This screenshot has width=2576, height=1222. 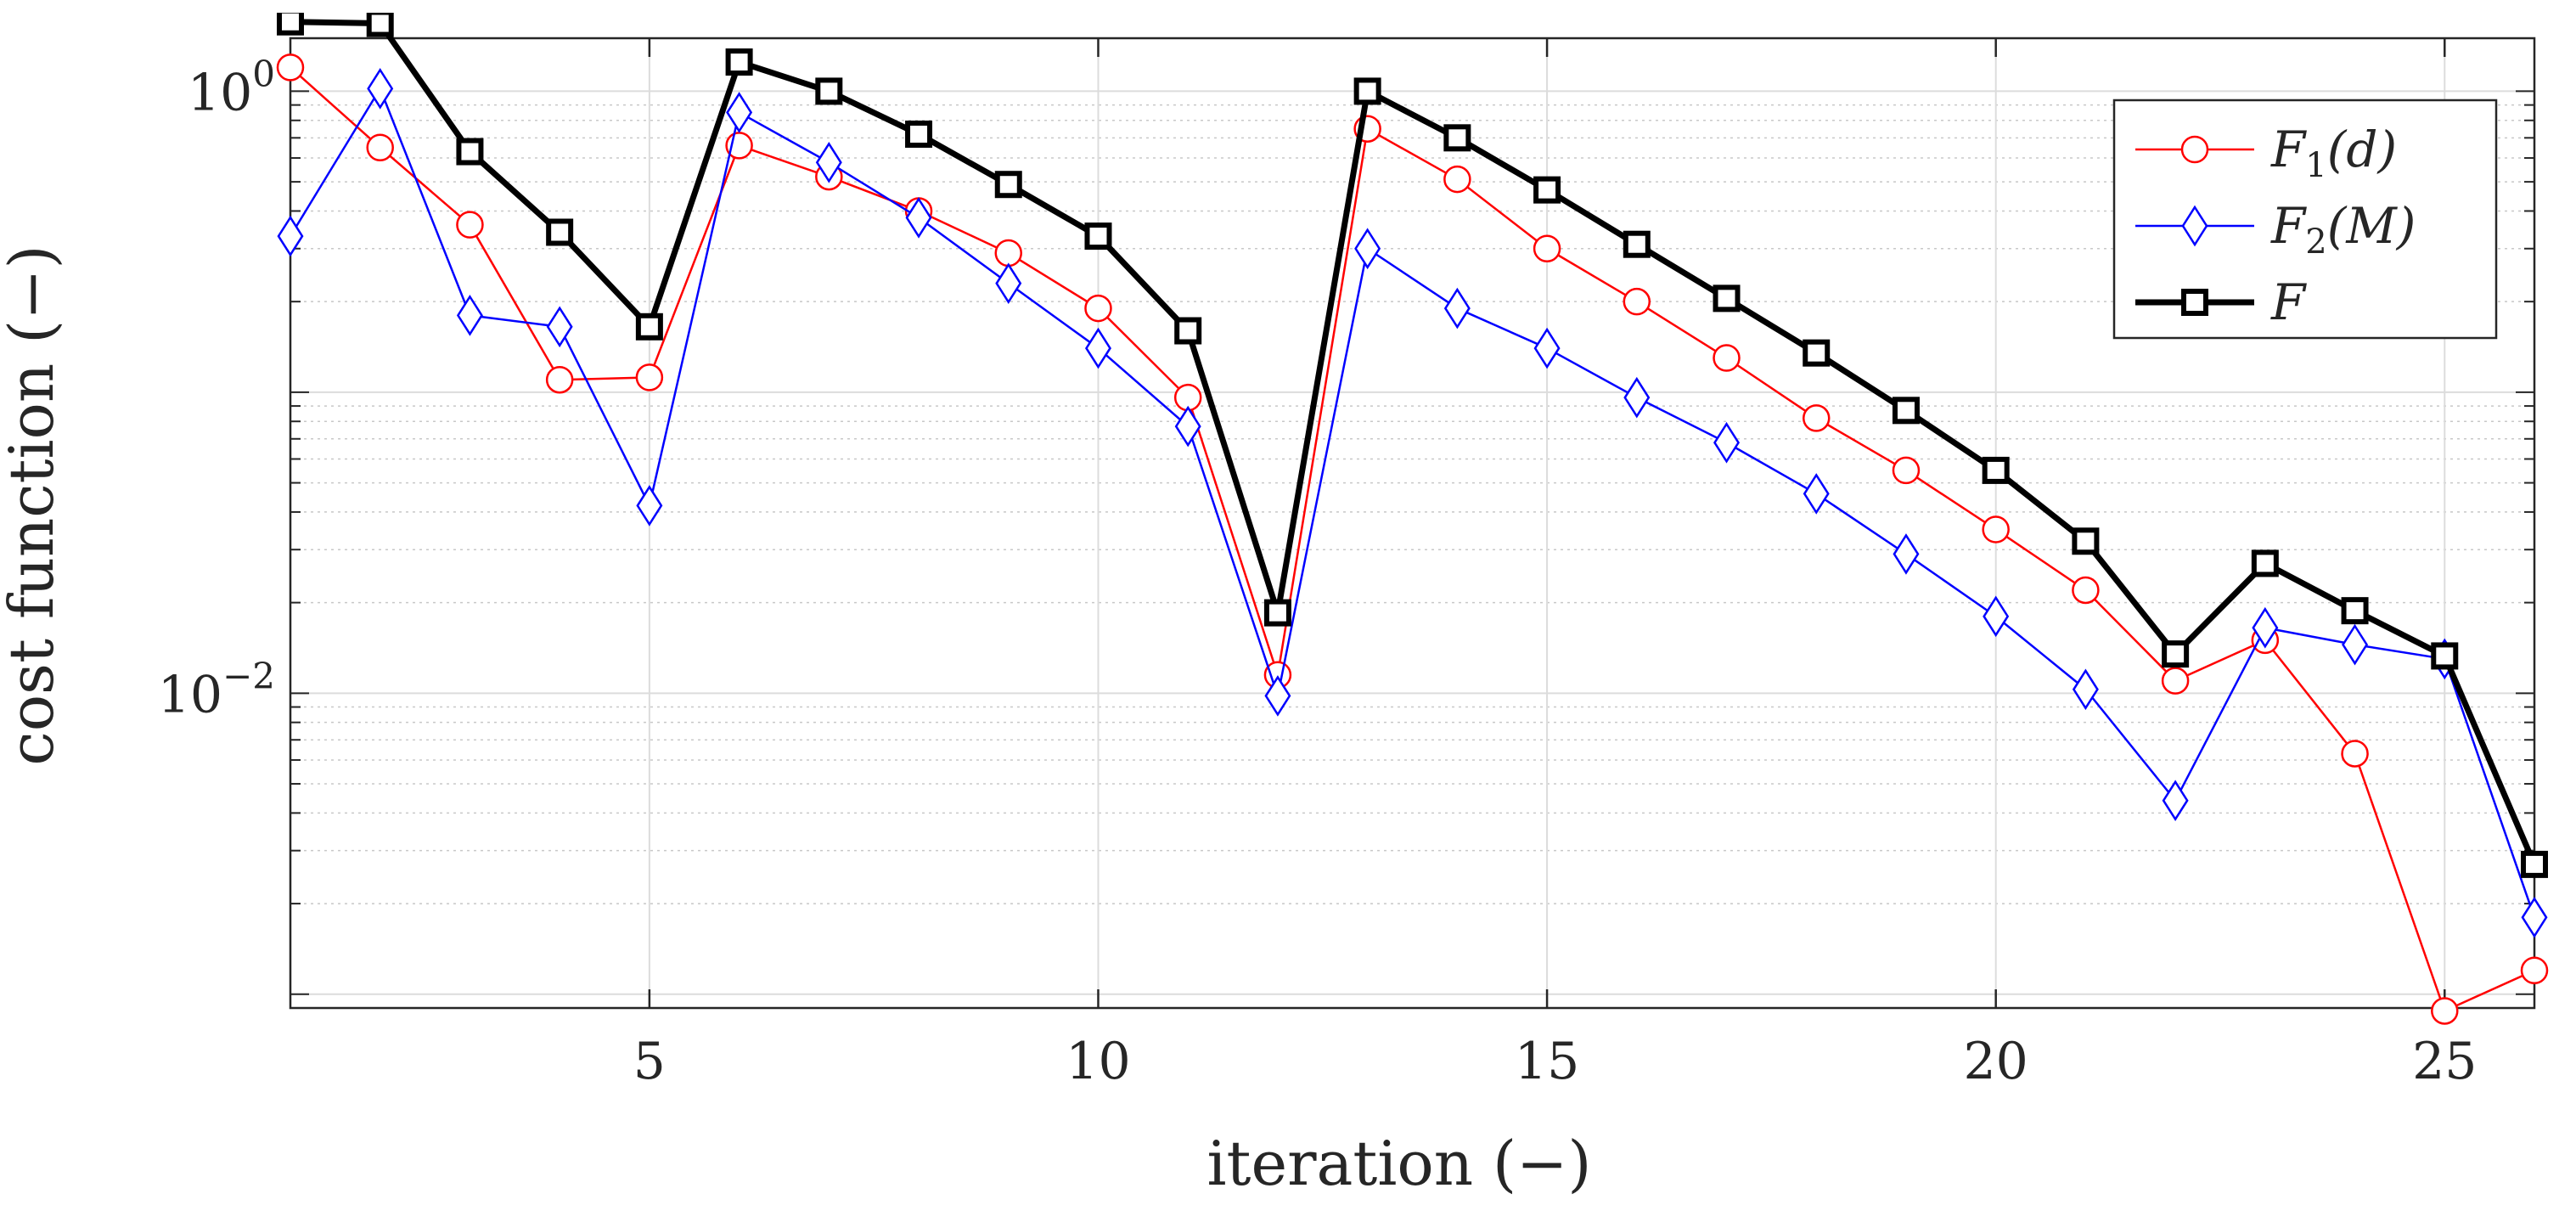 I want to click on legend: F1(d) F2(M) F, so click(x=2305, y=219).